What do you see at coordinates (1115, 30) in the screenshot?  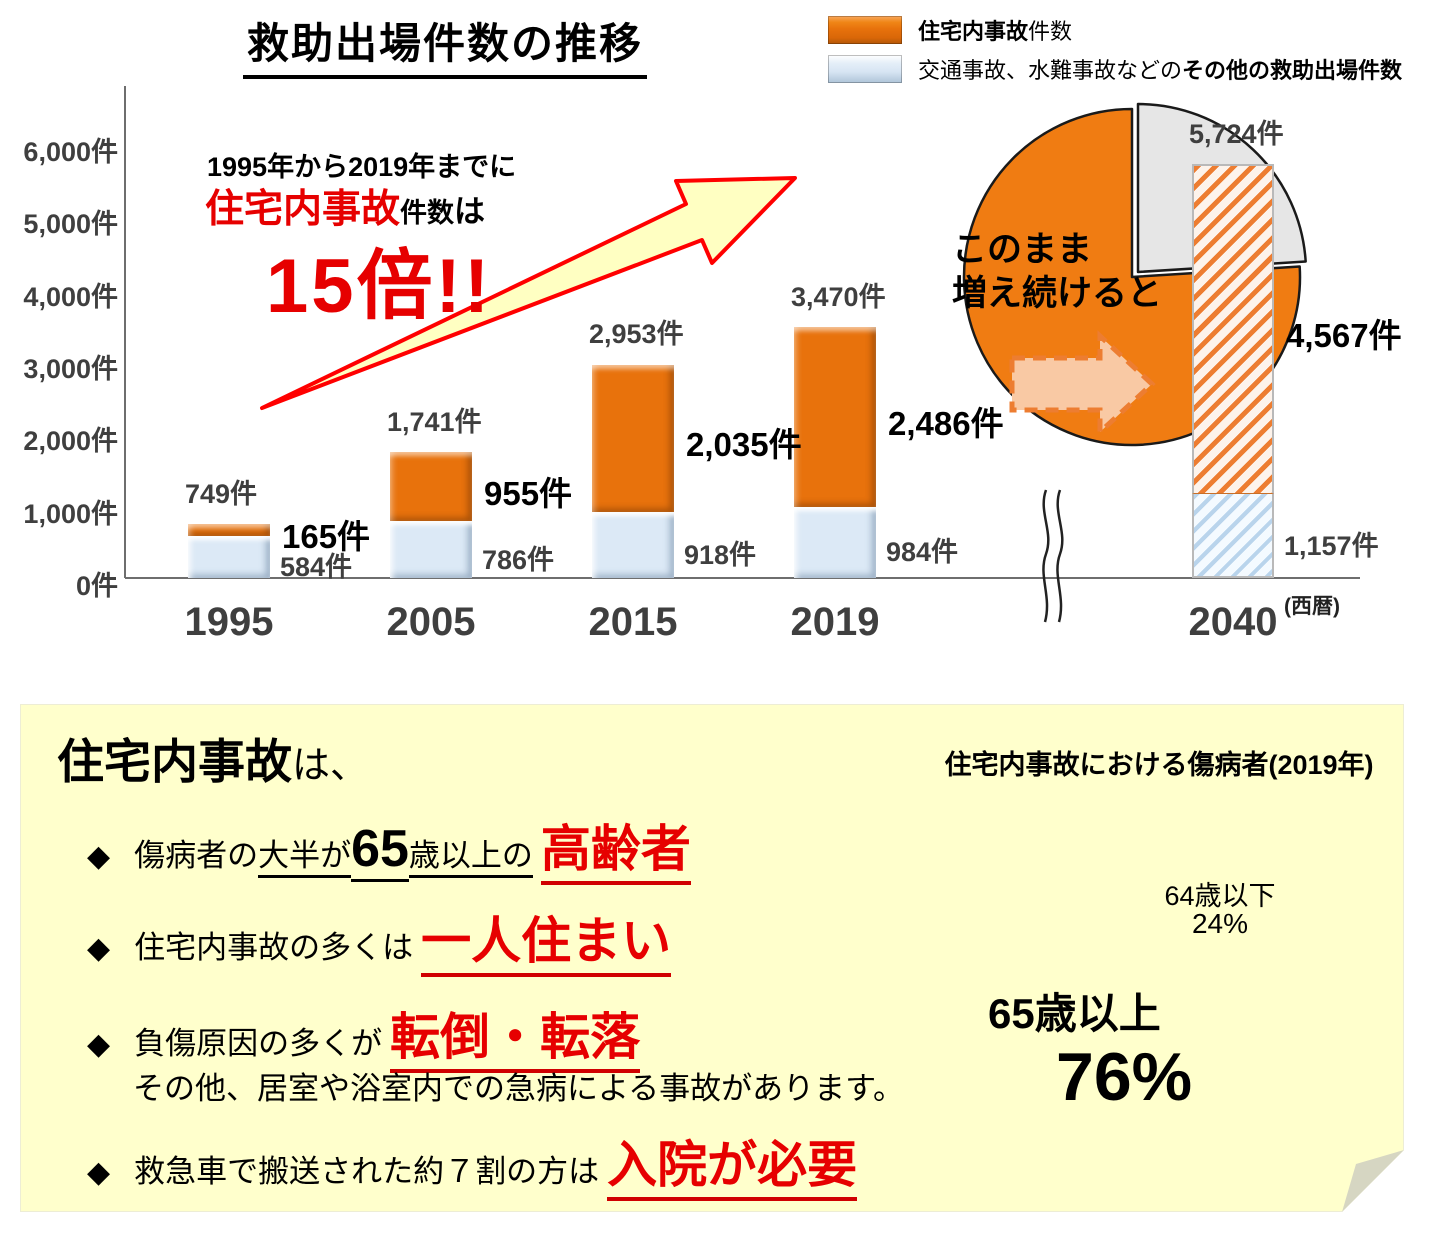 I see `legend-row-home: 住宅内事故件数` at bounding box center [1115, 30].